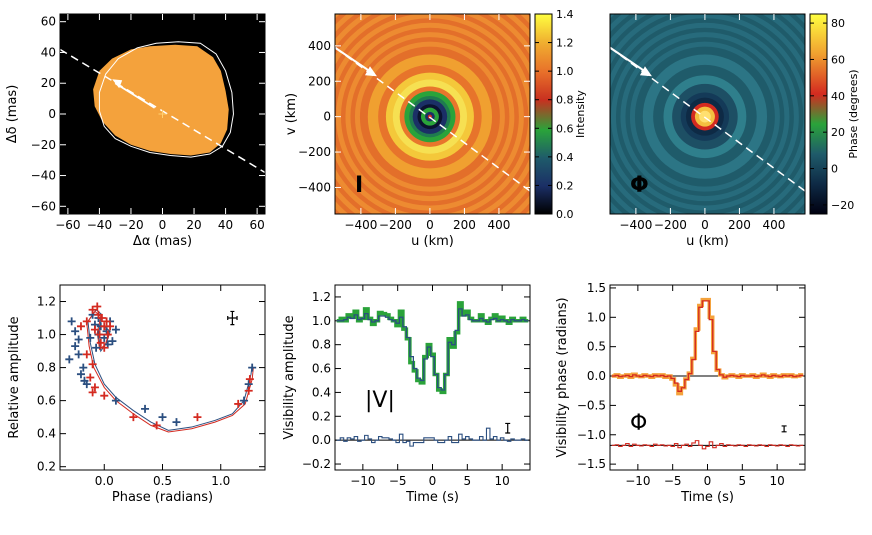 The image size is (872, 535). I want to click on phase-colorbar: −20 0 20 40 60 80 Phase (degrees), so click(834, 114).